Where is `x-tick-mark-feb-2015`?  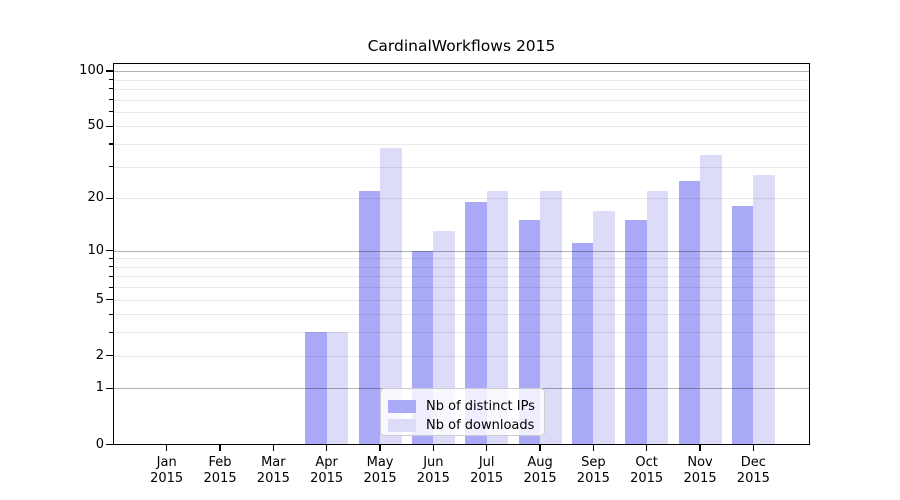 x-tick-mark-feb-2015 is located at coordinates (220, 447).